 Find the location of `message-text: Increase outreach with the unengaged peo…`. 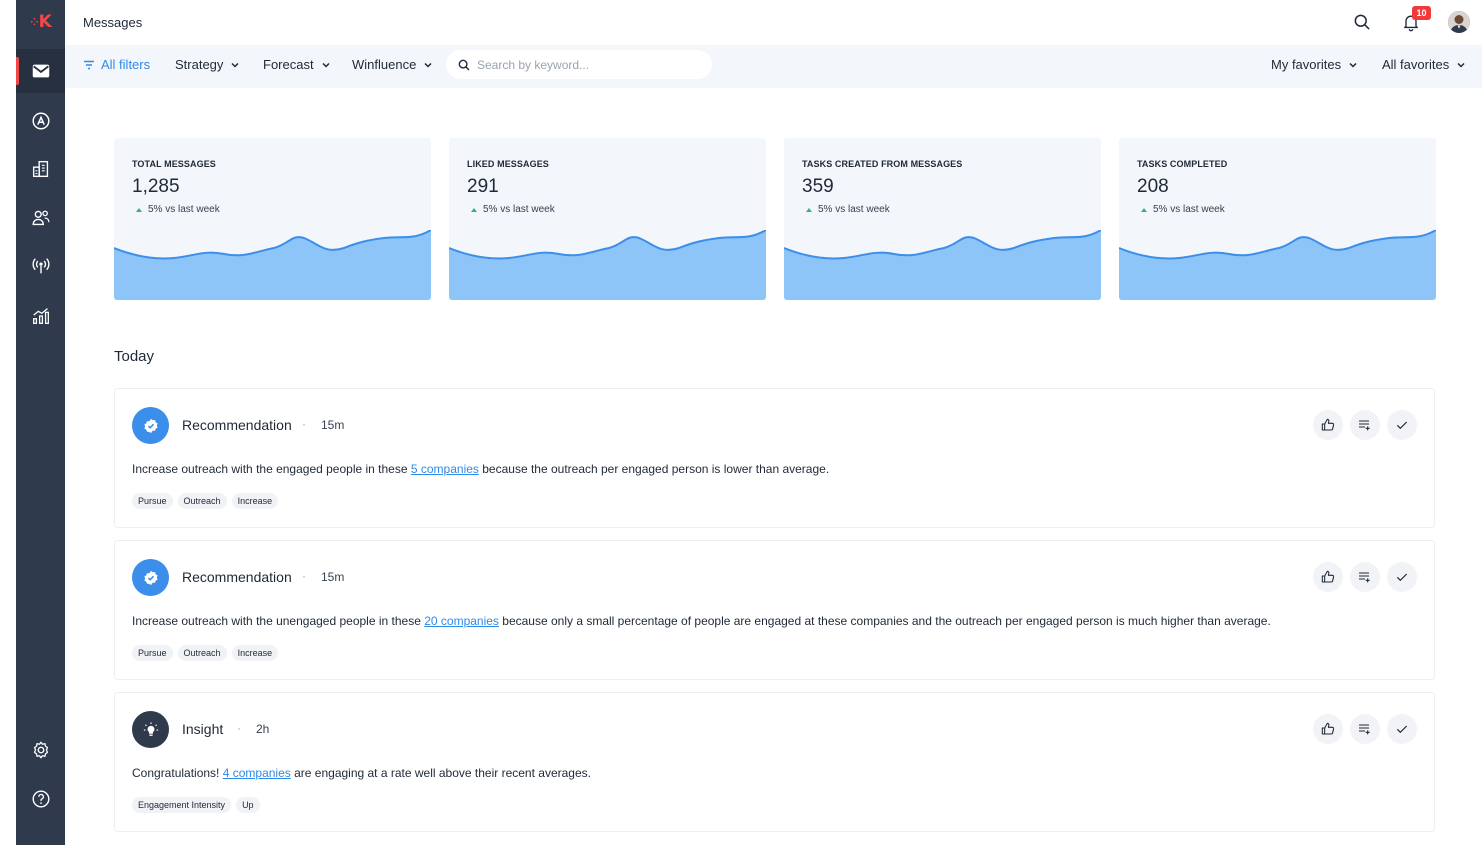

message-text: Increase outreach with the unengaged peo… is located at coordinates (701, 621).